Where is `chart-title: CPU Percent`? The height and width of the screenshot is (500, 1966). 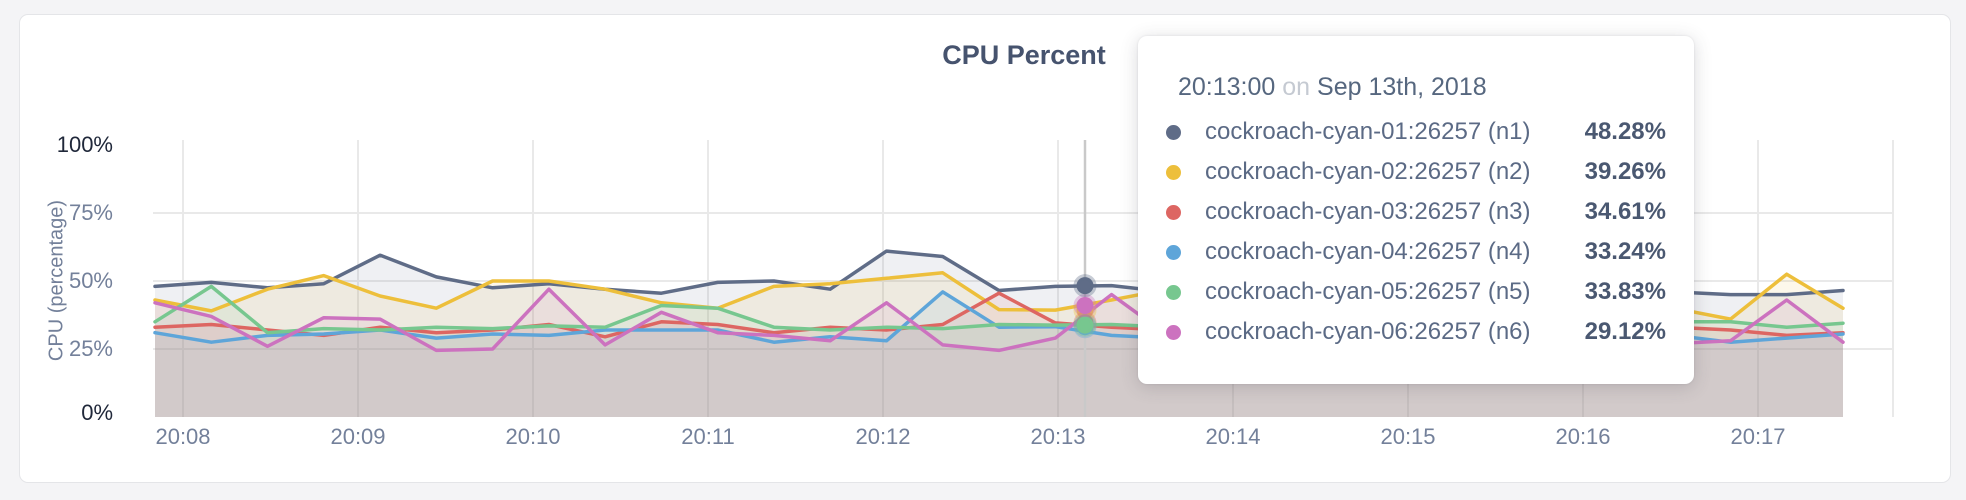 chart-title: CPU Percent is located at coordinates (1024, 55).